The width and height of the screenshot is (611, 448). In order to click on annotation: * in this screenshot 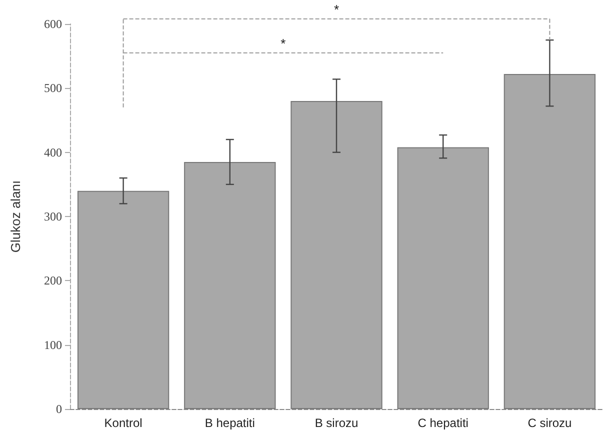, I will do `click(283, 43)`.